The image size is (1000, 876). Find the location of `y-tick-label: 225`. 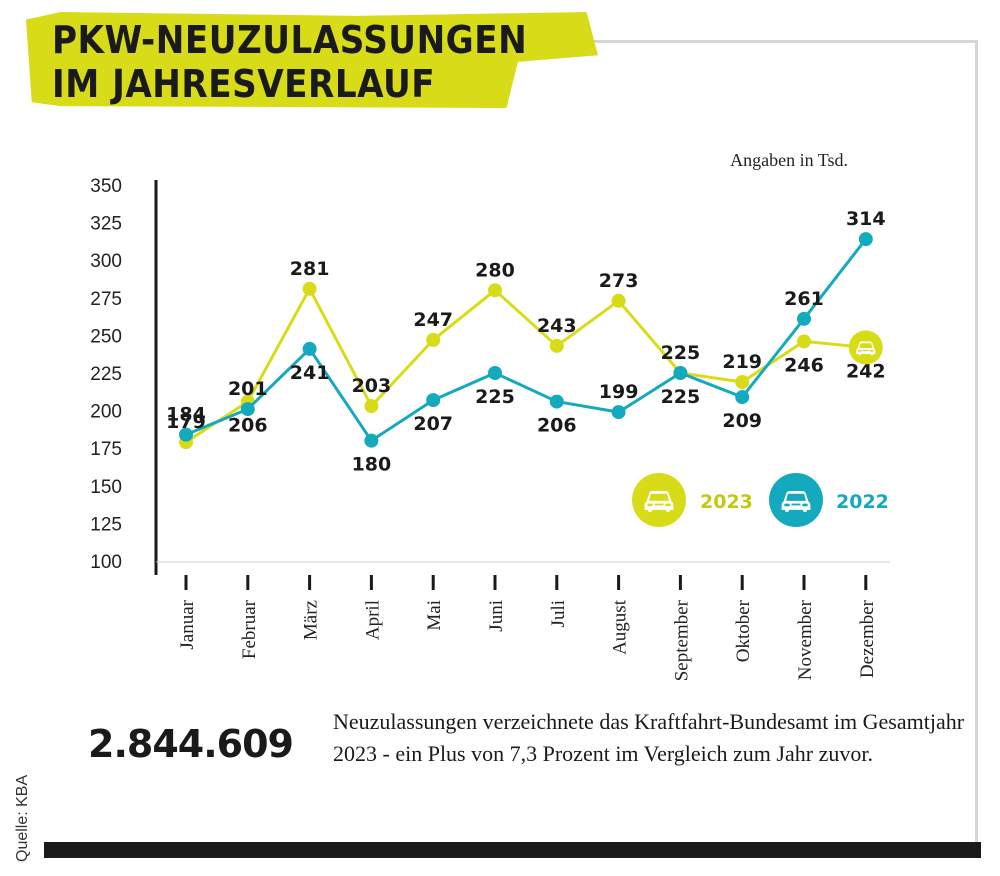

y-tick-label: 225 is located at coordinates (106, 374).